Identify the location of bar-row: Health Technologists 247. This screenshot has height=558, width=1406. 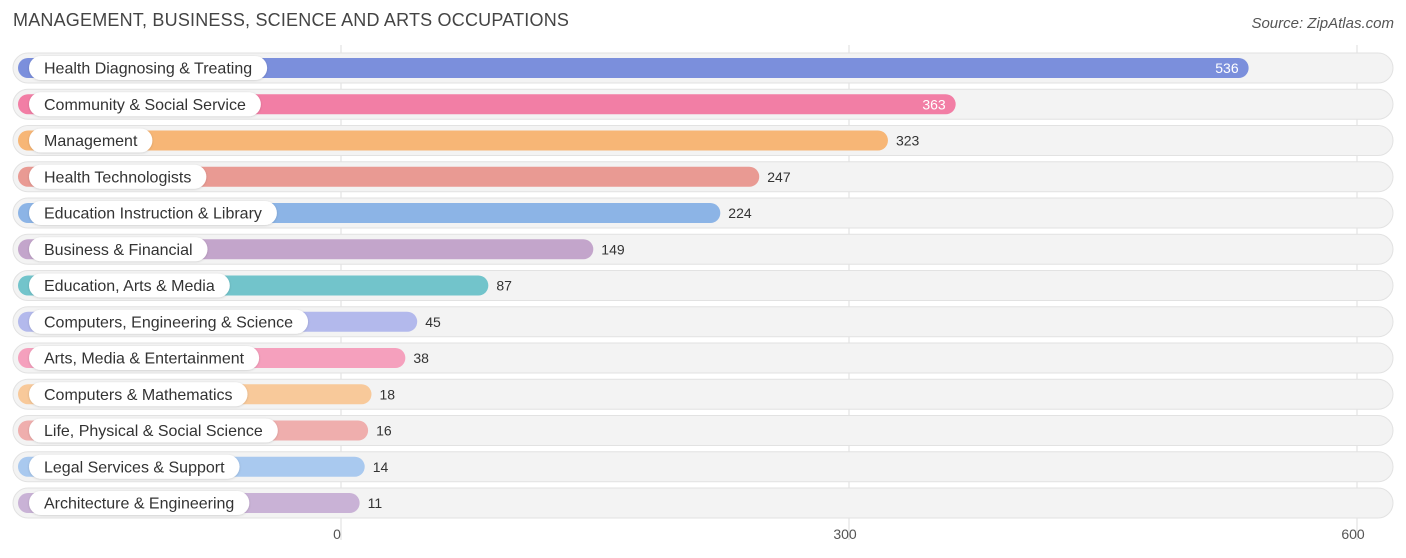
(703, 177).